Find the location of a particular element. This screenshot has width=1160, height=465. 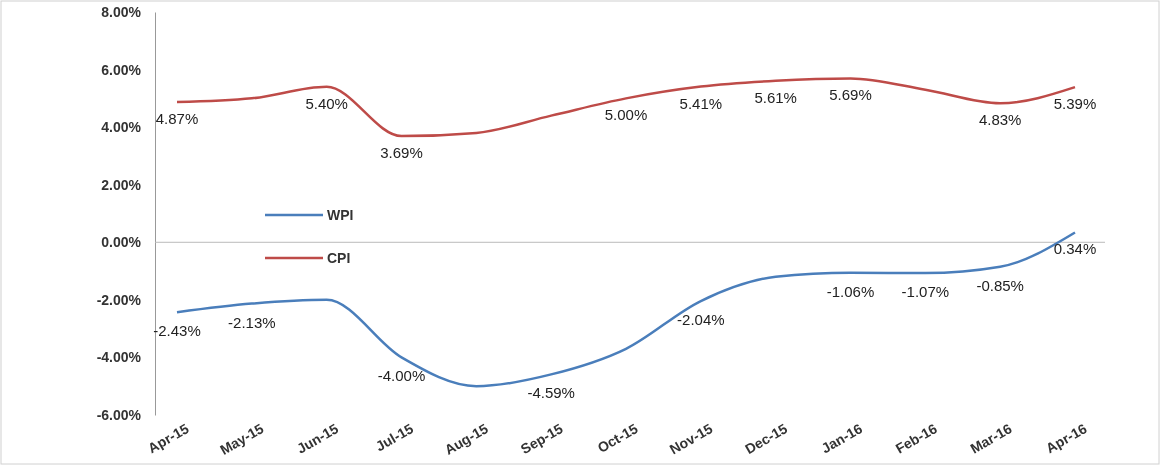

data-label: 5.69% is located at coordinates (850, 95).